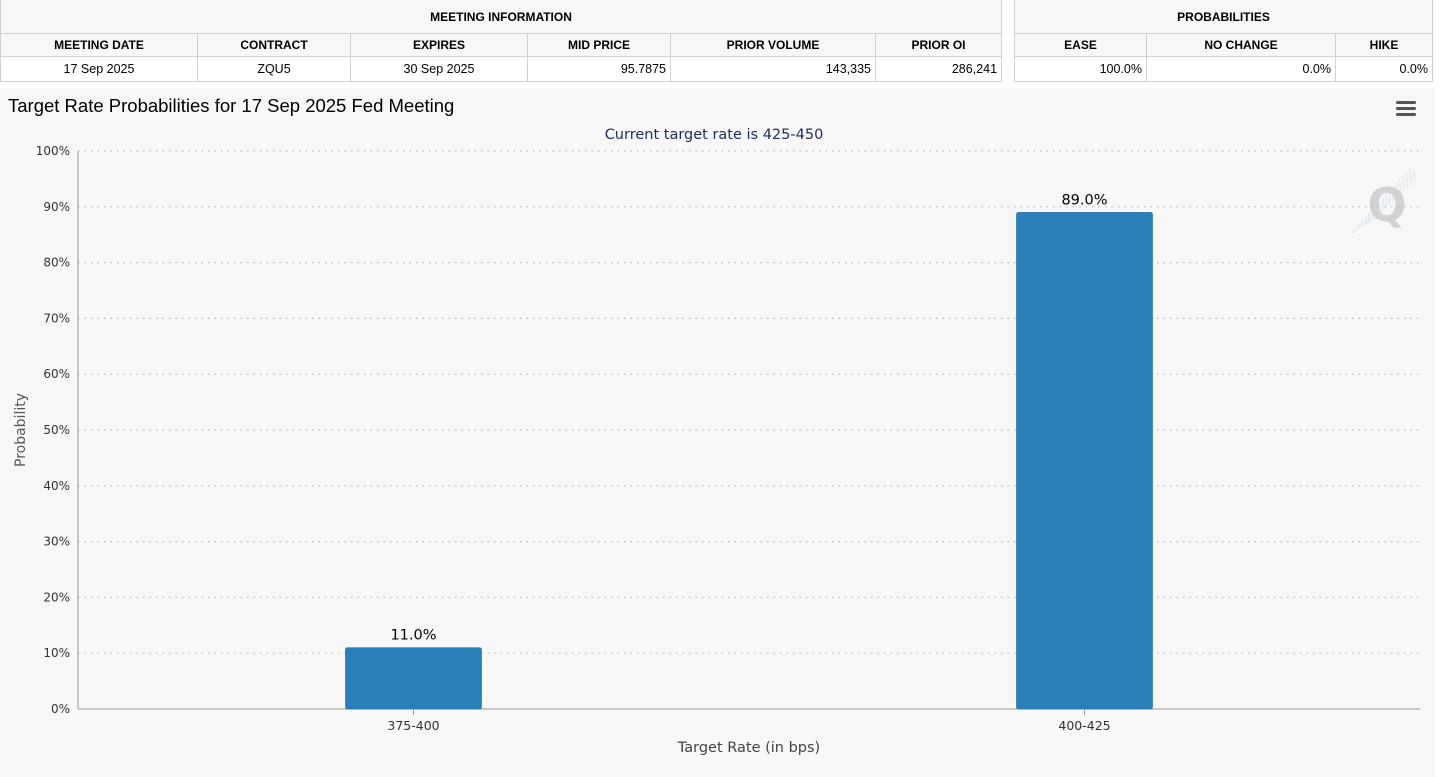 The image size is (1456, 777). Describe the element at coordinates (1241, 45) in the screenshot. I see `no-change-header: NO CHANGE` at that location.